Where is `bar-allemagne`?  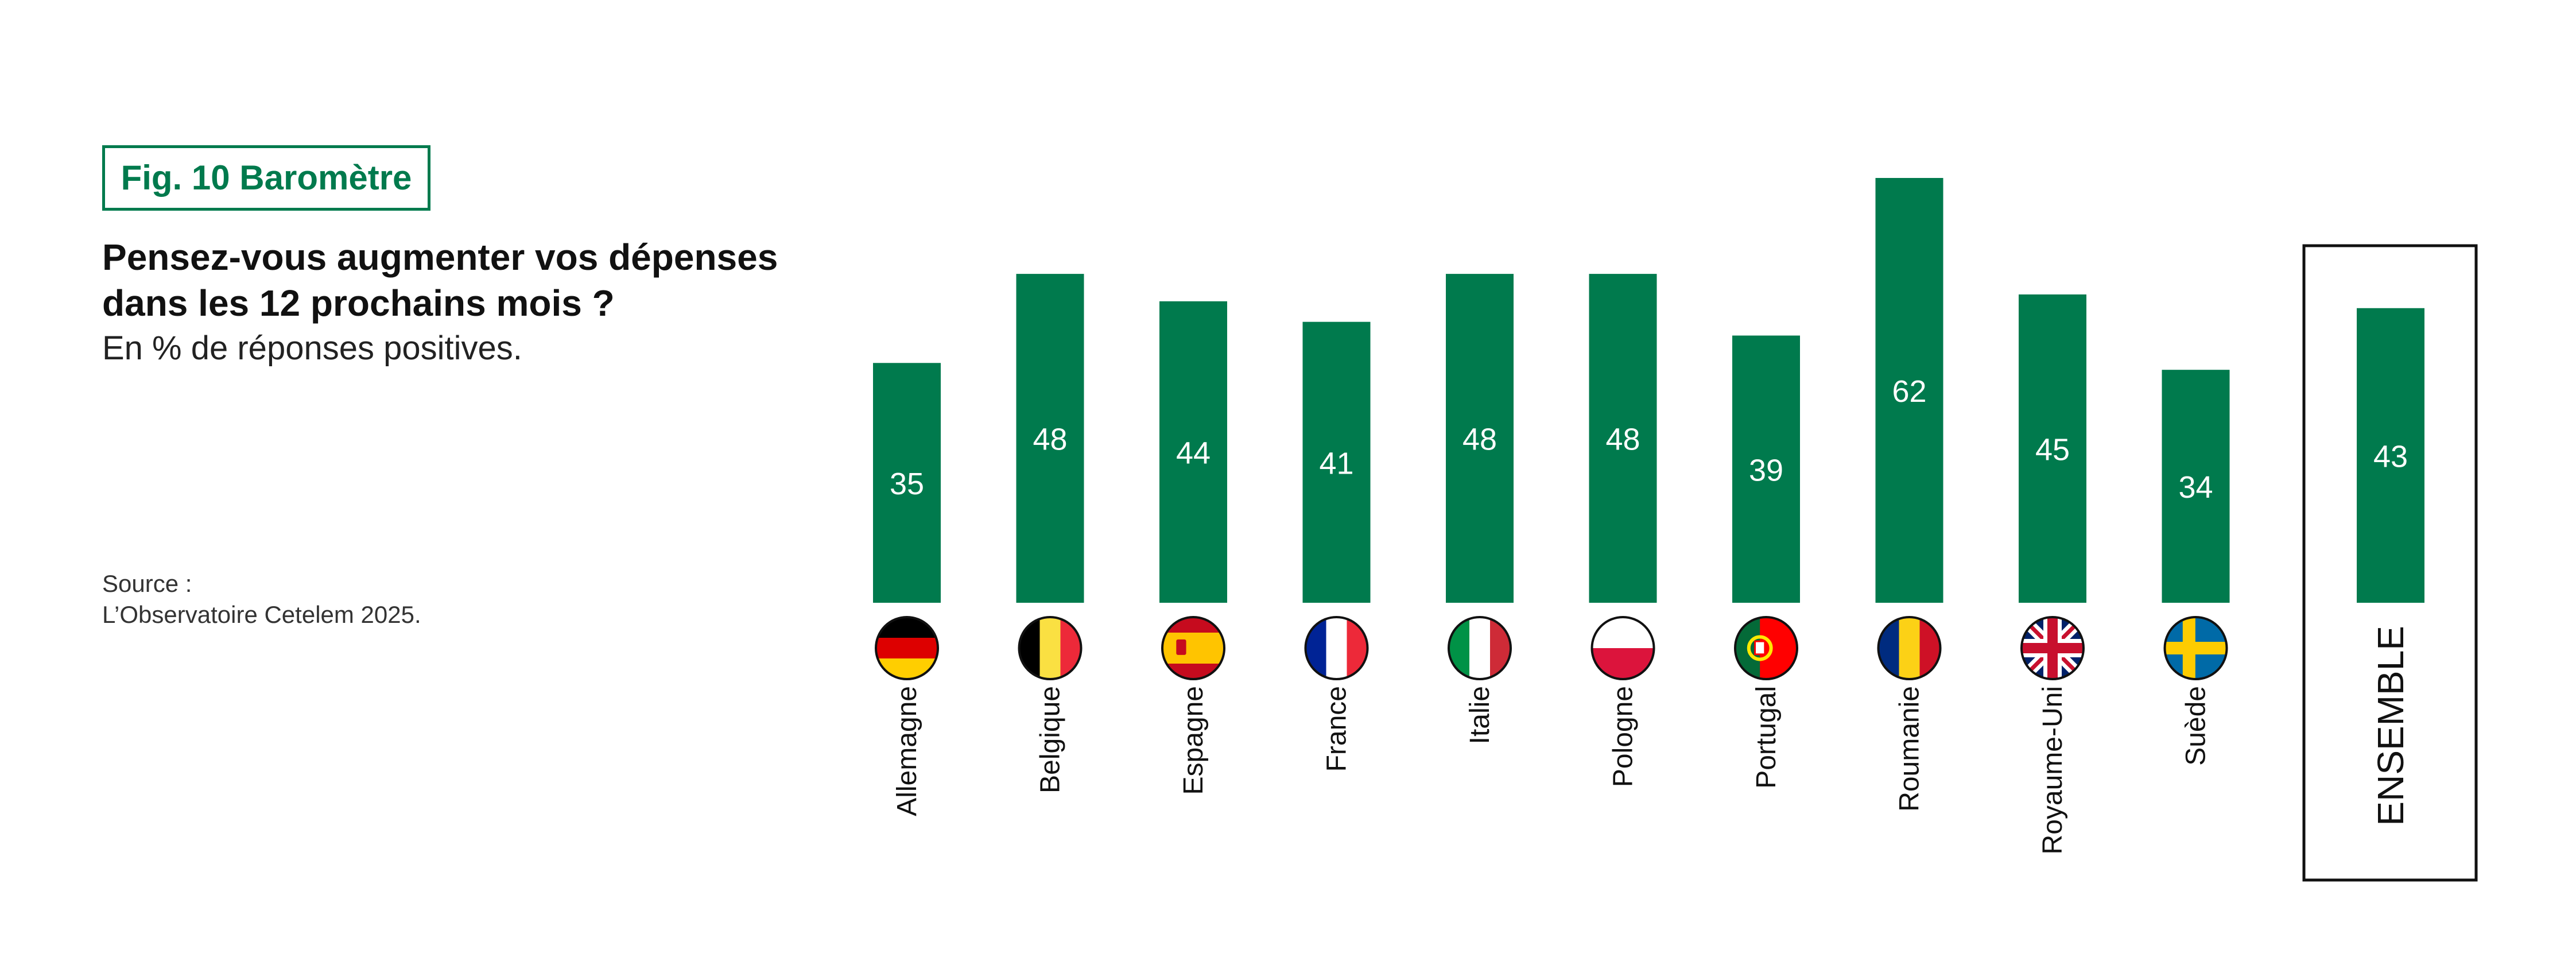 bar-allemagne is located at coordinates (907, 483).